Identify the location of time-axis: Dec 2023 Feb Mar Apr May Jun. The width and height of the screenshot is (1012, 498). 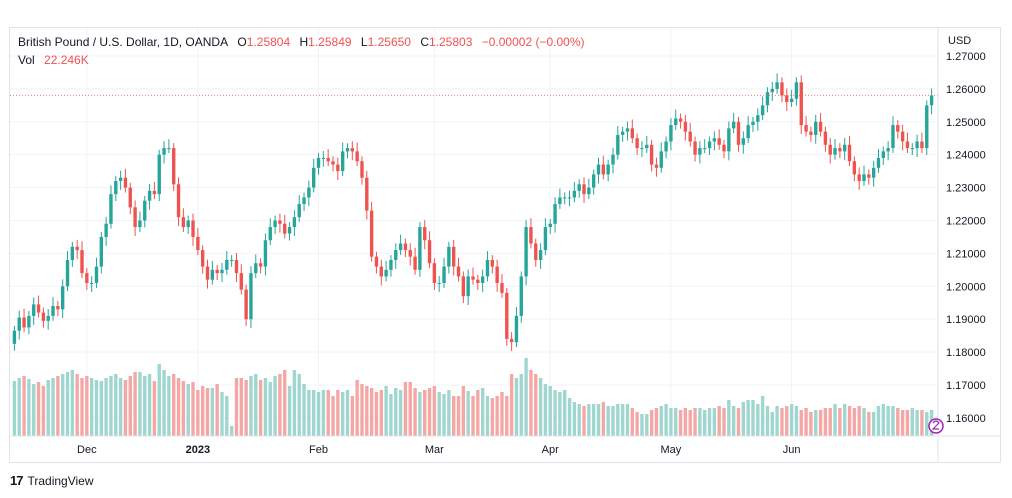
(505, 445).